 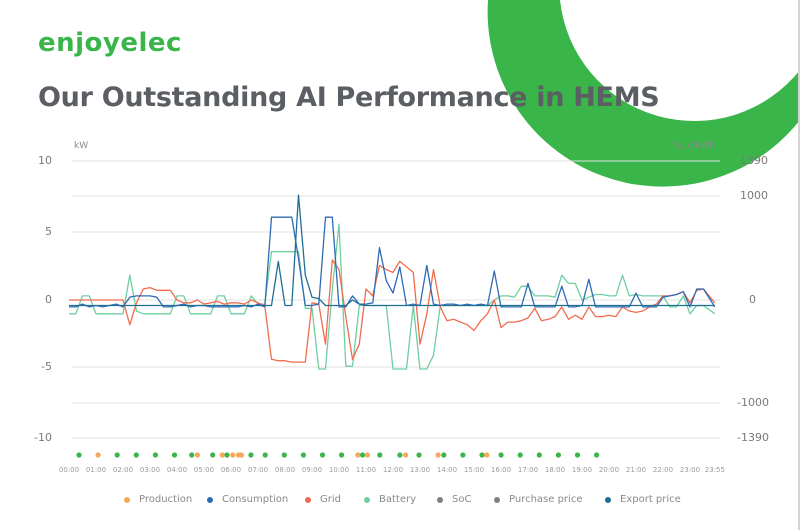 I want to click on left-tick-minus10: -10, so click(x=43, y=437).